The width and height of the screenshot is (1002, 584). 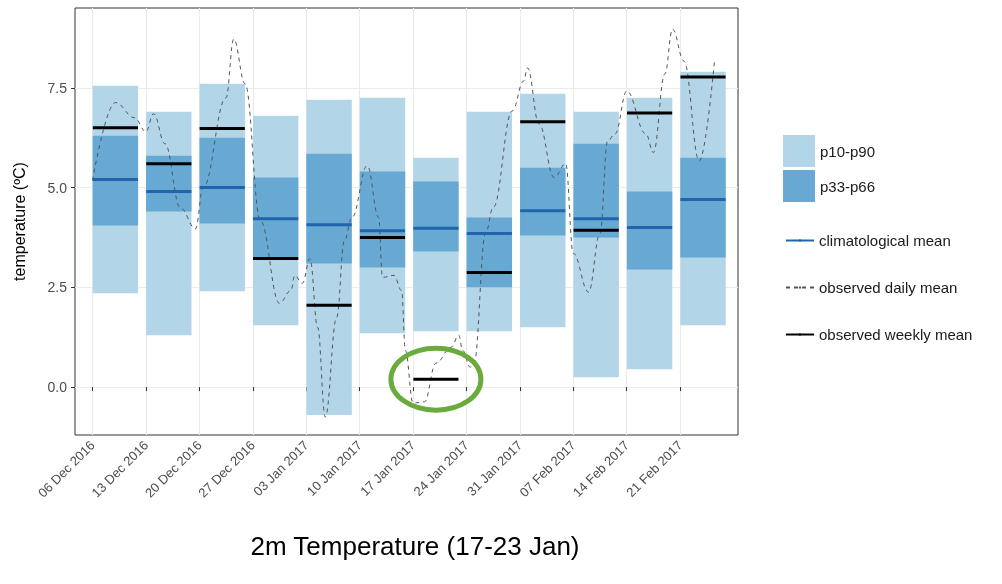 I want to click on y-axis-title: temperature (ºC), so click(x=19, y=221).